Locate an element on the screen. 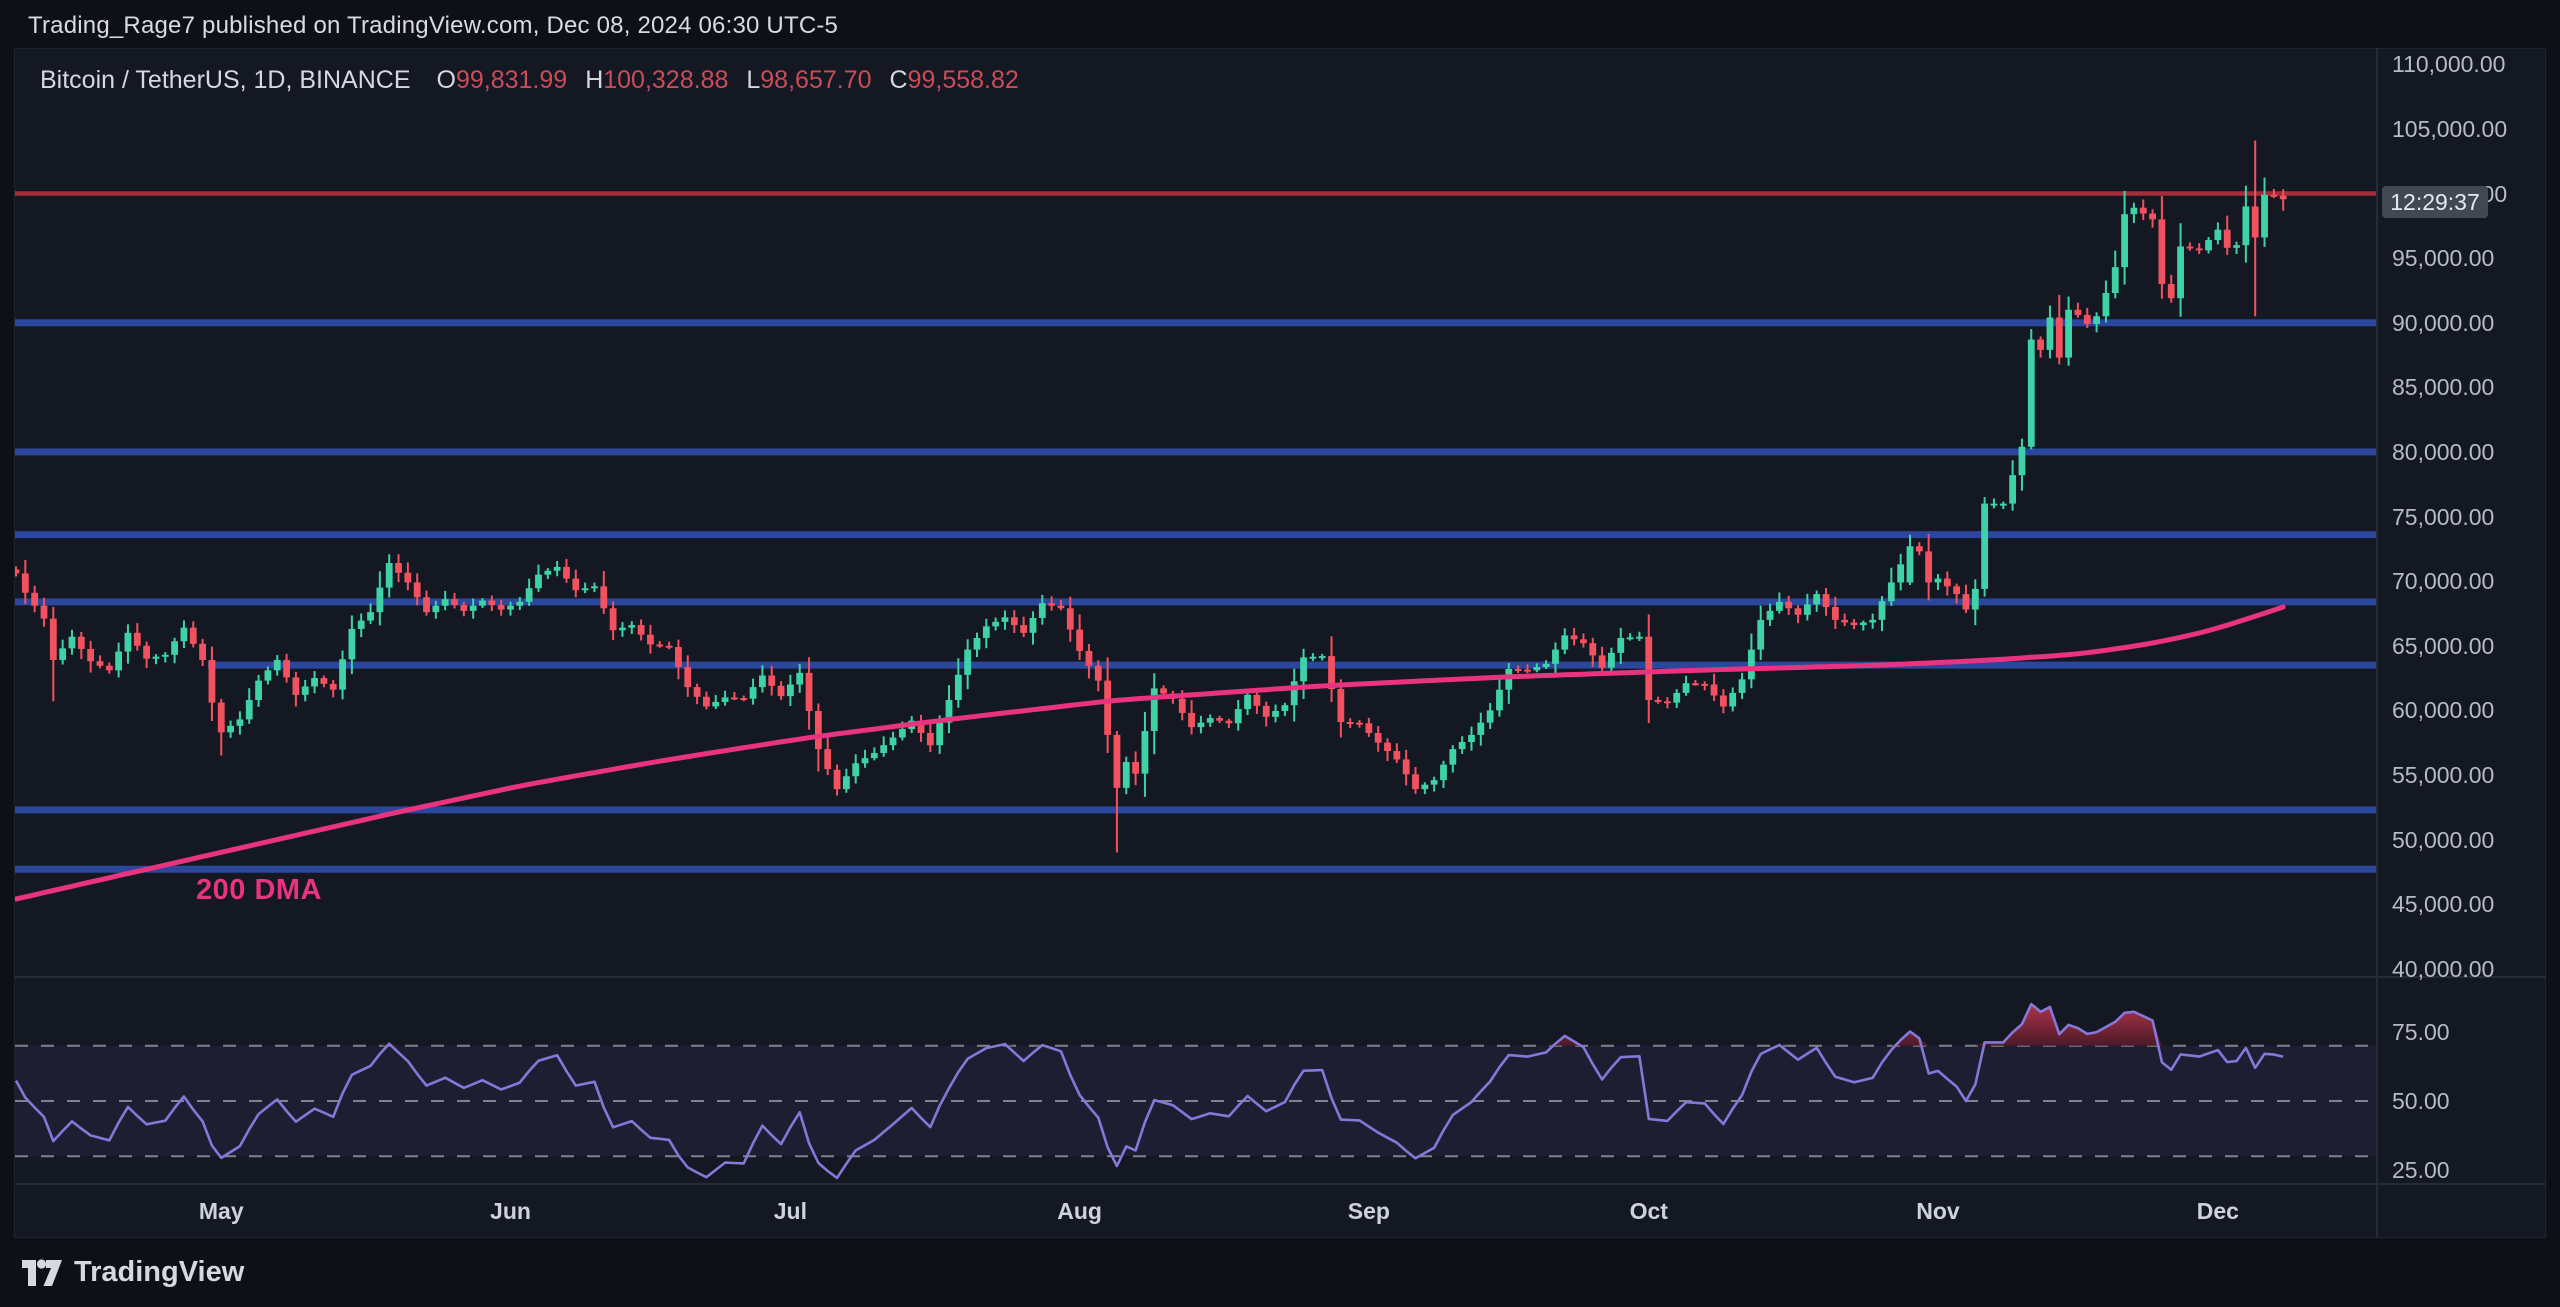 The height and width of the screenshot is (1307, 2560). price-tick-label: 50,000.00 is located at coordinates (2443, 839).